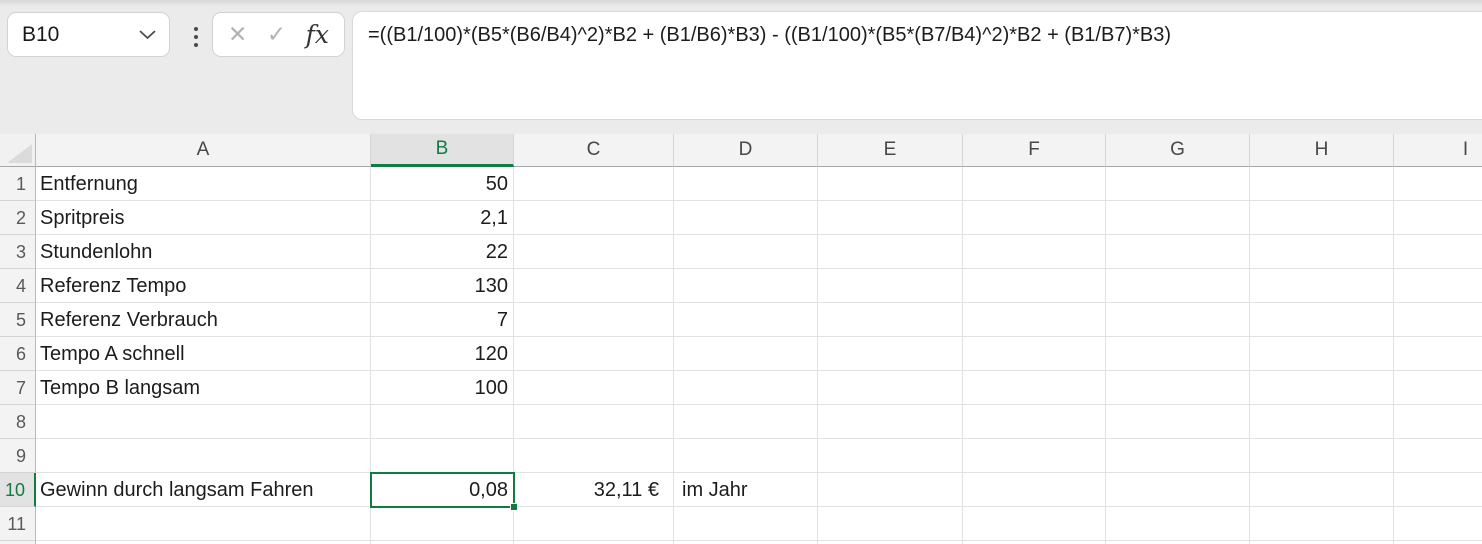 This screenshot has height=544, width=1482. What do you see at coordinates (18, 320) in the screenshot?
I see `row-header-5: 5` at bounding box center [18, 320].